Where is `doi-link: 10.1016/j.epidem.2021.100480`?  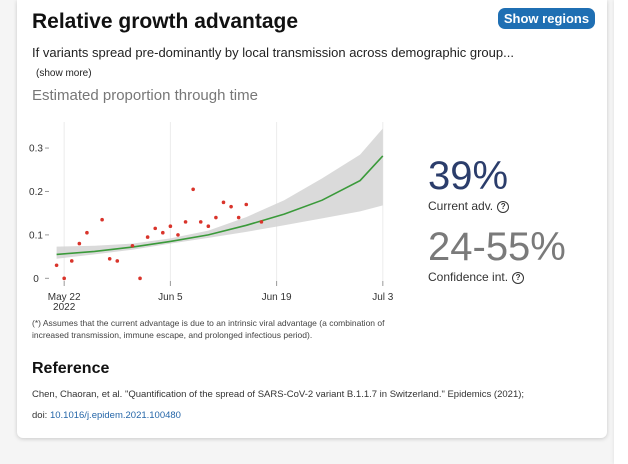 doi-link: 10.1016/j.epidem.2021.100480 is located at coordinates (115, 415).